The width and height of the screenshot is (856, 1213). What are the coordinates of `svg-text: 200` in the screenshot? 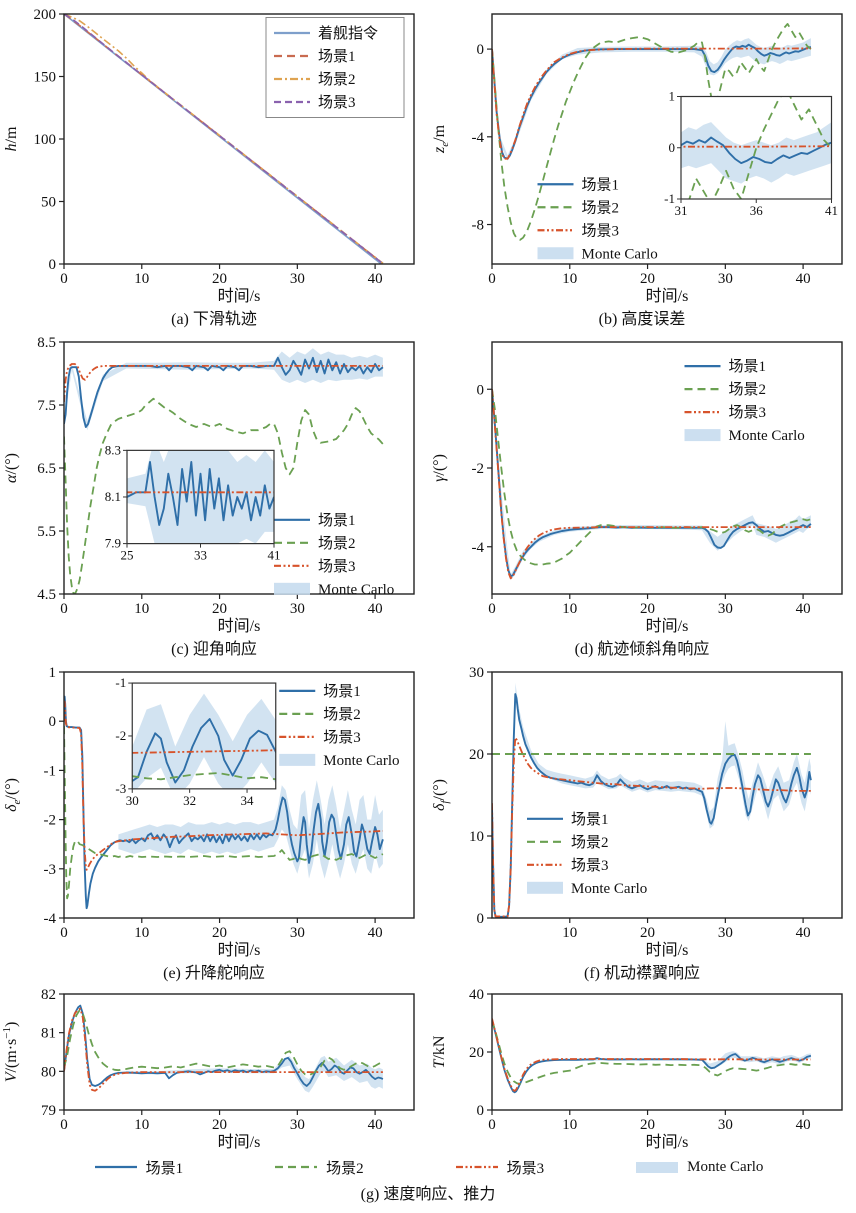 It's located at (45, 15).